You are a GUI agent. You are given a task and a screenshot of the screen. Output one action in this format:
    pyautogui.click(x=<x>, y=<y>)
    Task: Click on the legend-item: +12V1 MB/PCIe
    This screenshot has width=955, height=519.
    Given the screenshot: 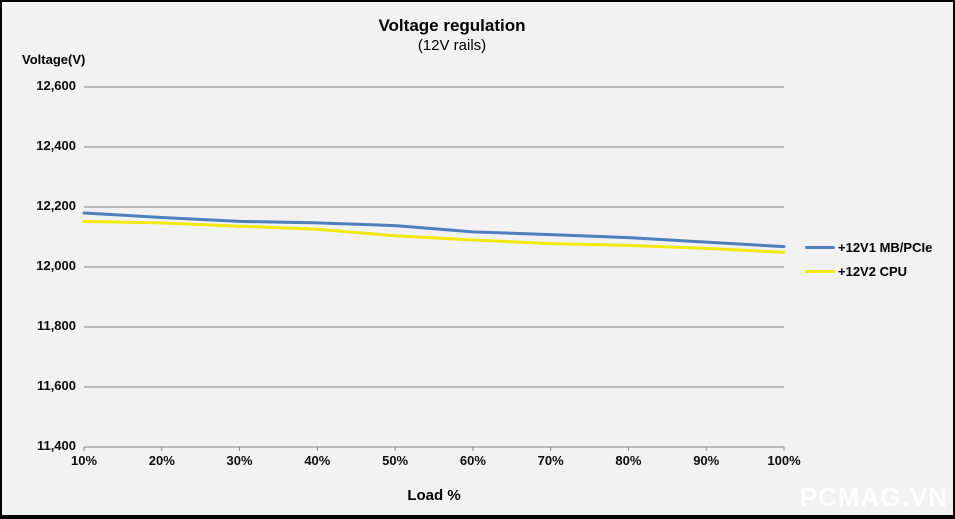 What is the action you would take?
    pyautogui.click(x=868, y=247)
    